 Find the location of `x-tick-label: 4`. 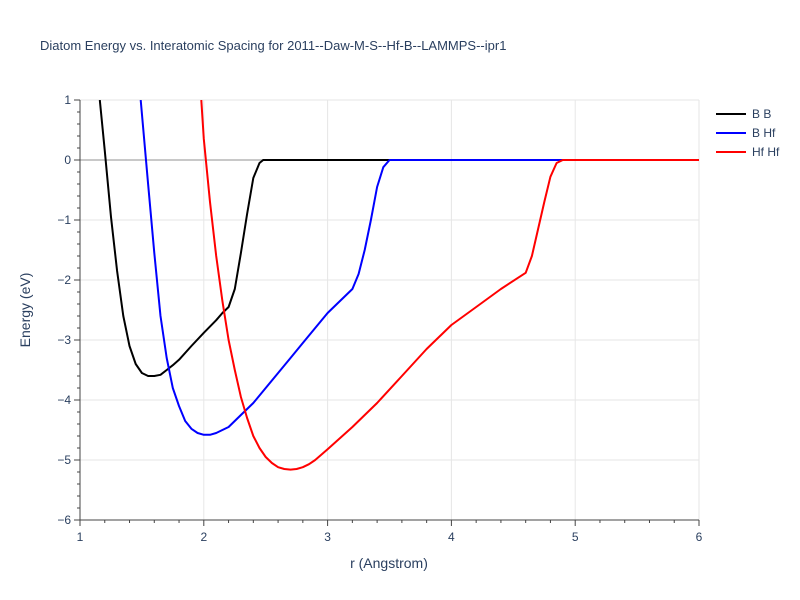

x-tick-label: 4 is located at coordinates (451, 537).